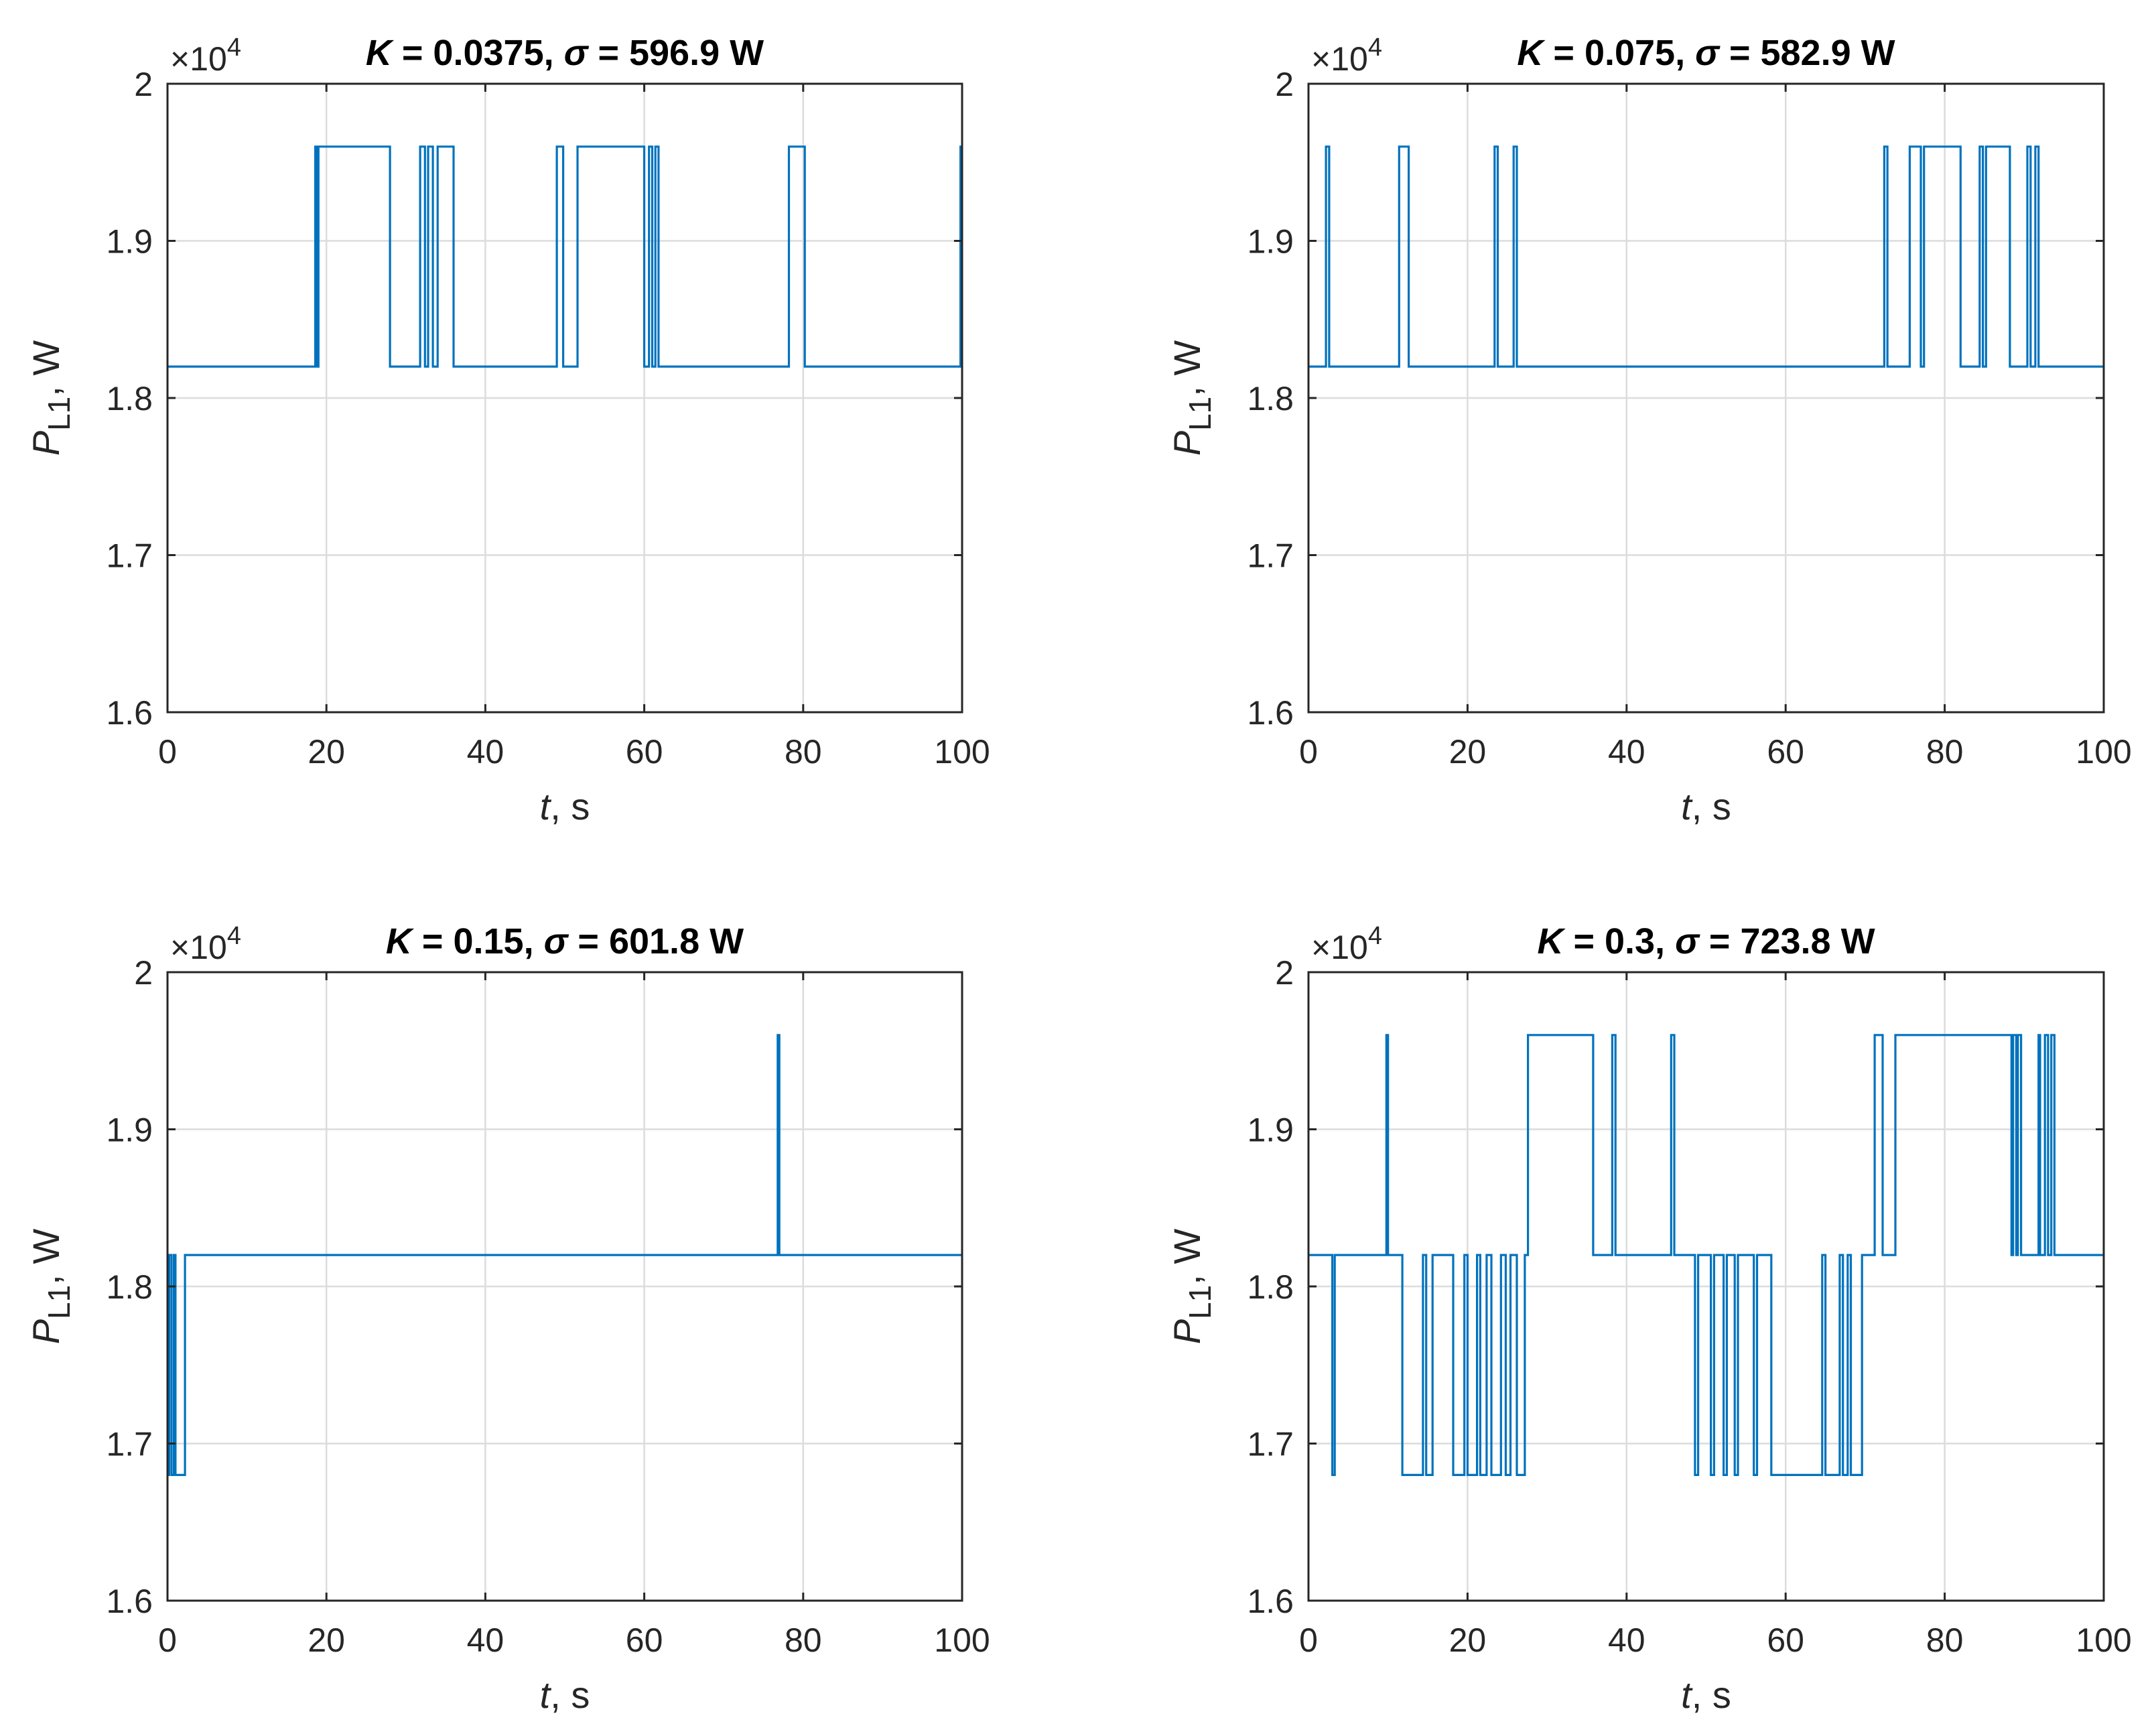 The image size is (2154, 1736). Describe the element at coordinates (1706, 941) in the screenshot. I see `chart-title: K = 0.3, σ = 723.8 W` at that location.